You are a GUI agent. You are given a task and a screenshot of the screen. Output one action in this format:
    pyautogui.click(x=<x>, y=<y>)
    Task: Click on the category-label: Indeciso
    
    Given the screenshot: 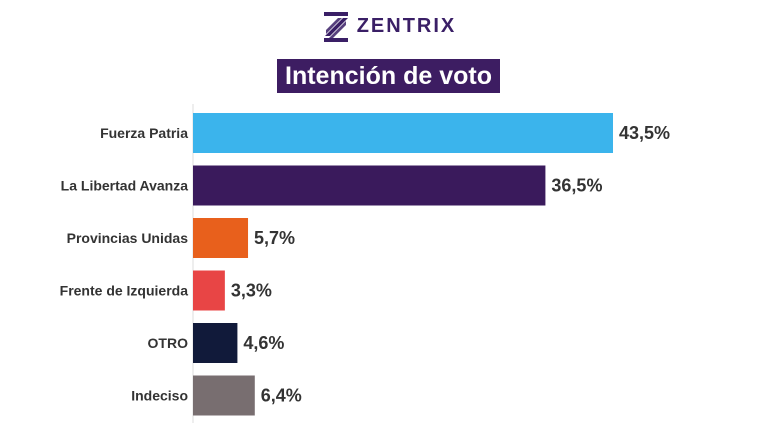 What is the action you would take?
    pyautogui.click(x=159, y=396)
    